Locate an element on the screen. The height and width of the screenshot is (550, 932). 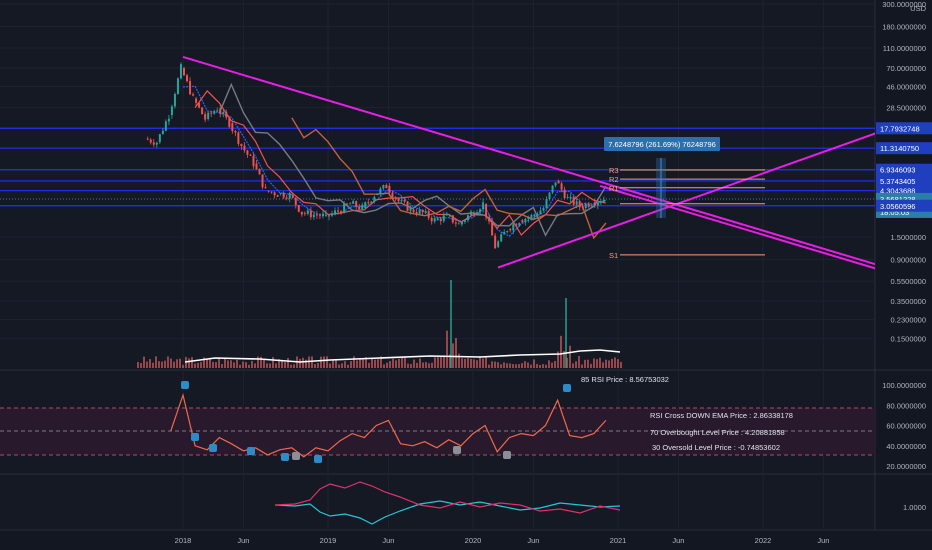
measure-tool: 7.62487​96 (261.69%) 762487​96 is located at coordinates (662, 177).